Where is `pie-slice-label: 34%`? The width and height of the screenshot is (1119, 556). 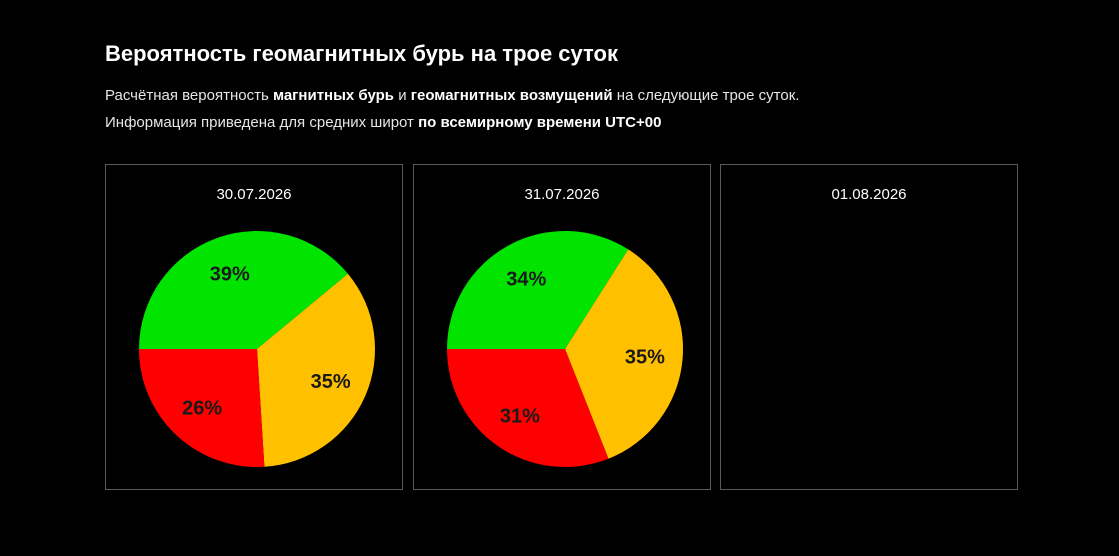
pie-slice-label: 34% is located at coordinates (526, 280).